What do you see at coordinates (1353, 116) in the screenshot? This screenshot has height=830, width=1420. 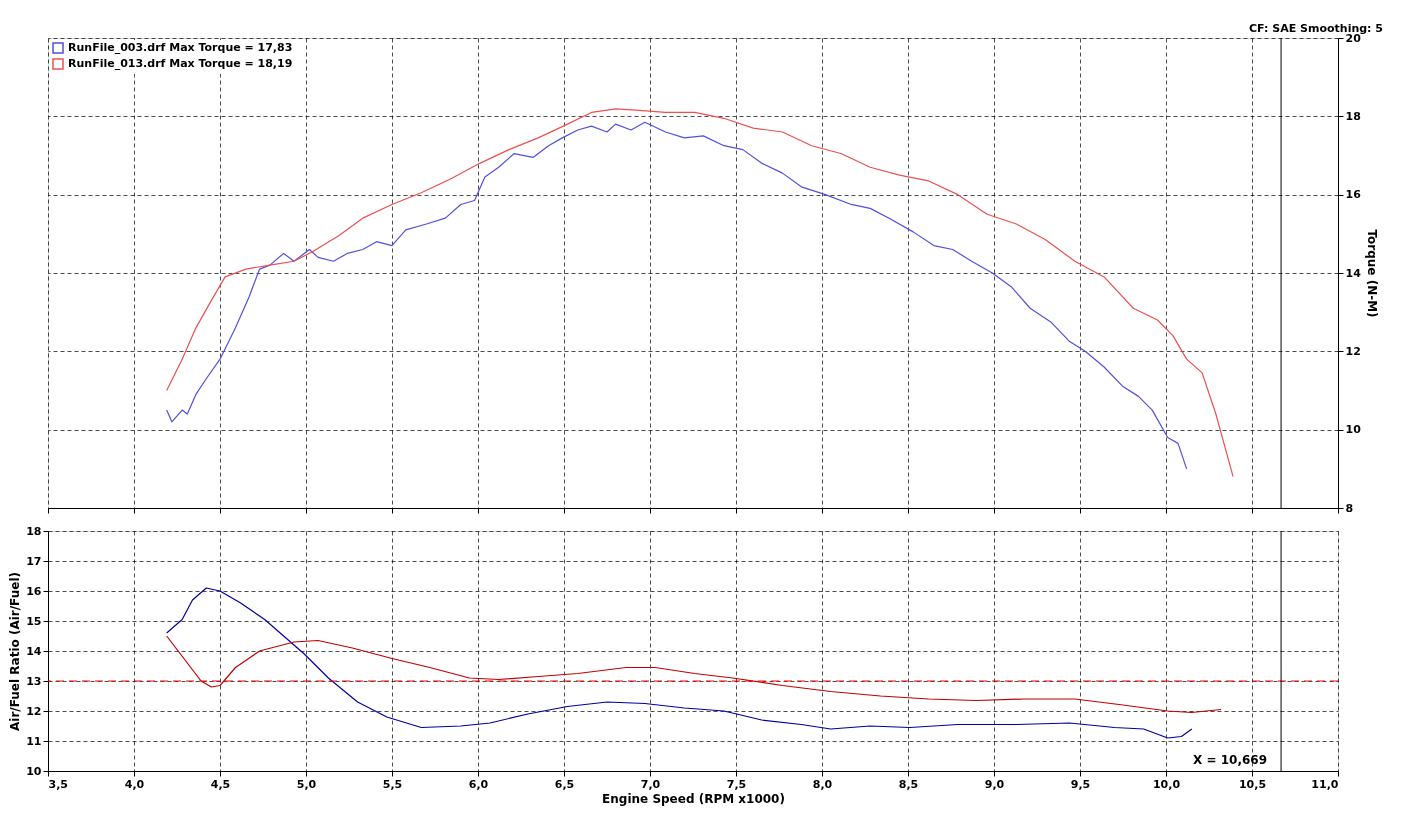 I see `y2-tick-label: 18` at bounding box center [1353, 116].